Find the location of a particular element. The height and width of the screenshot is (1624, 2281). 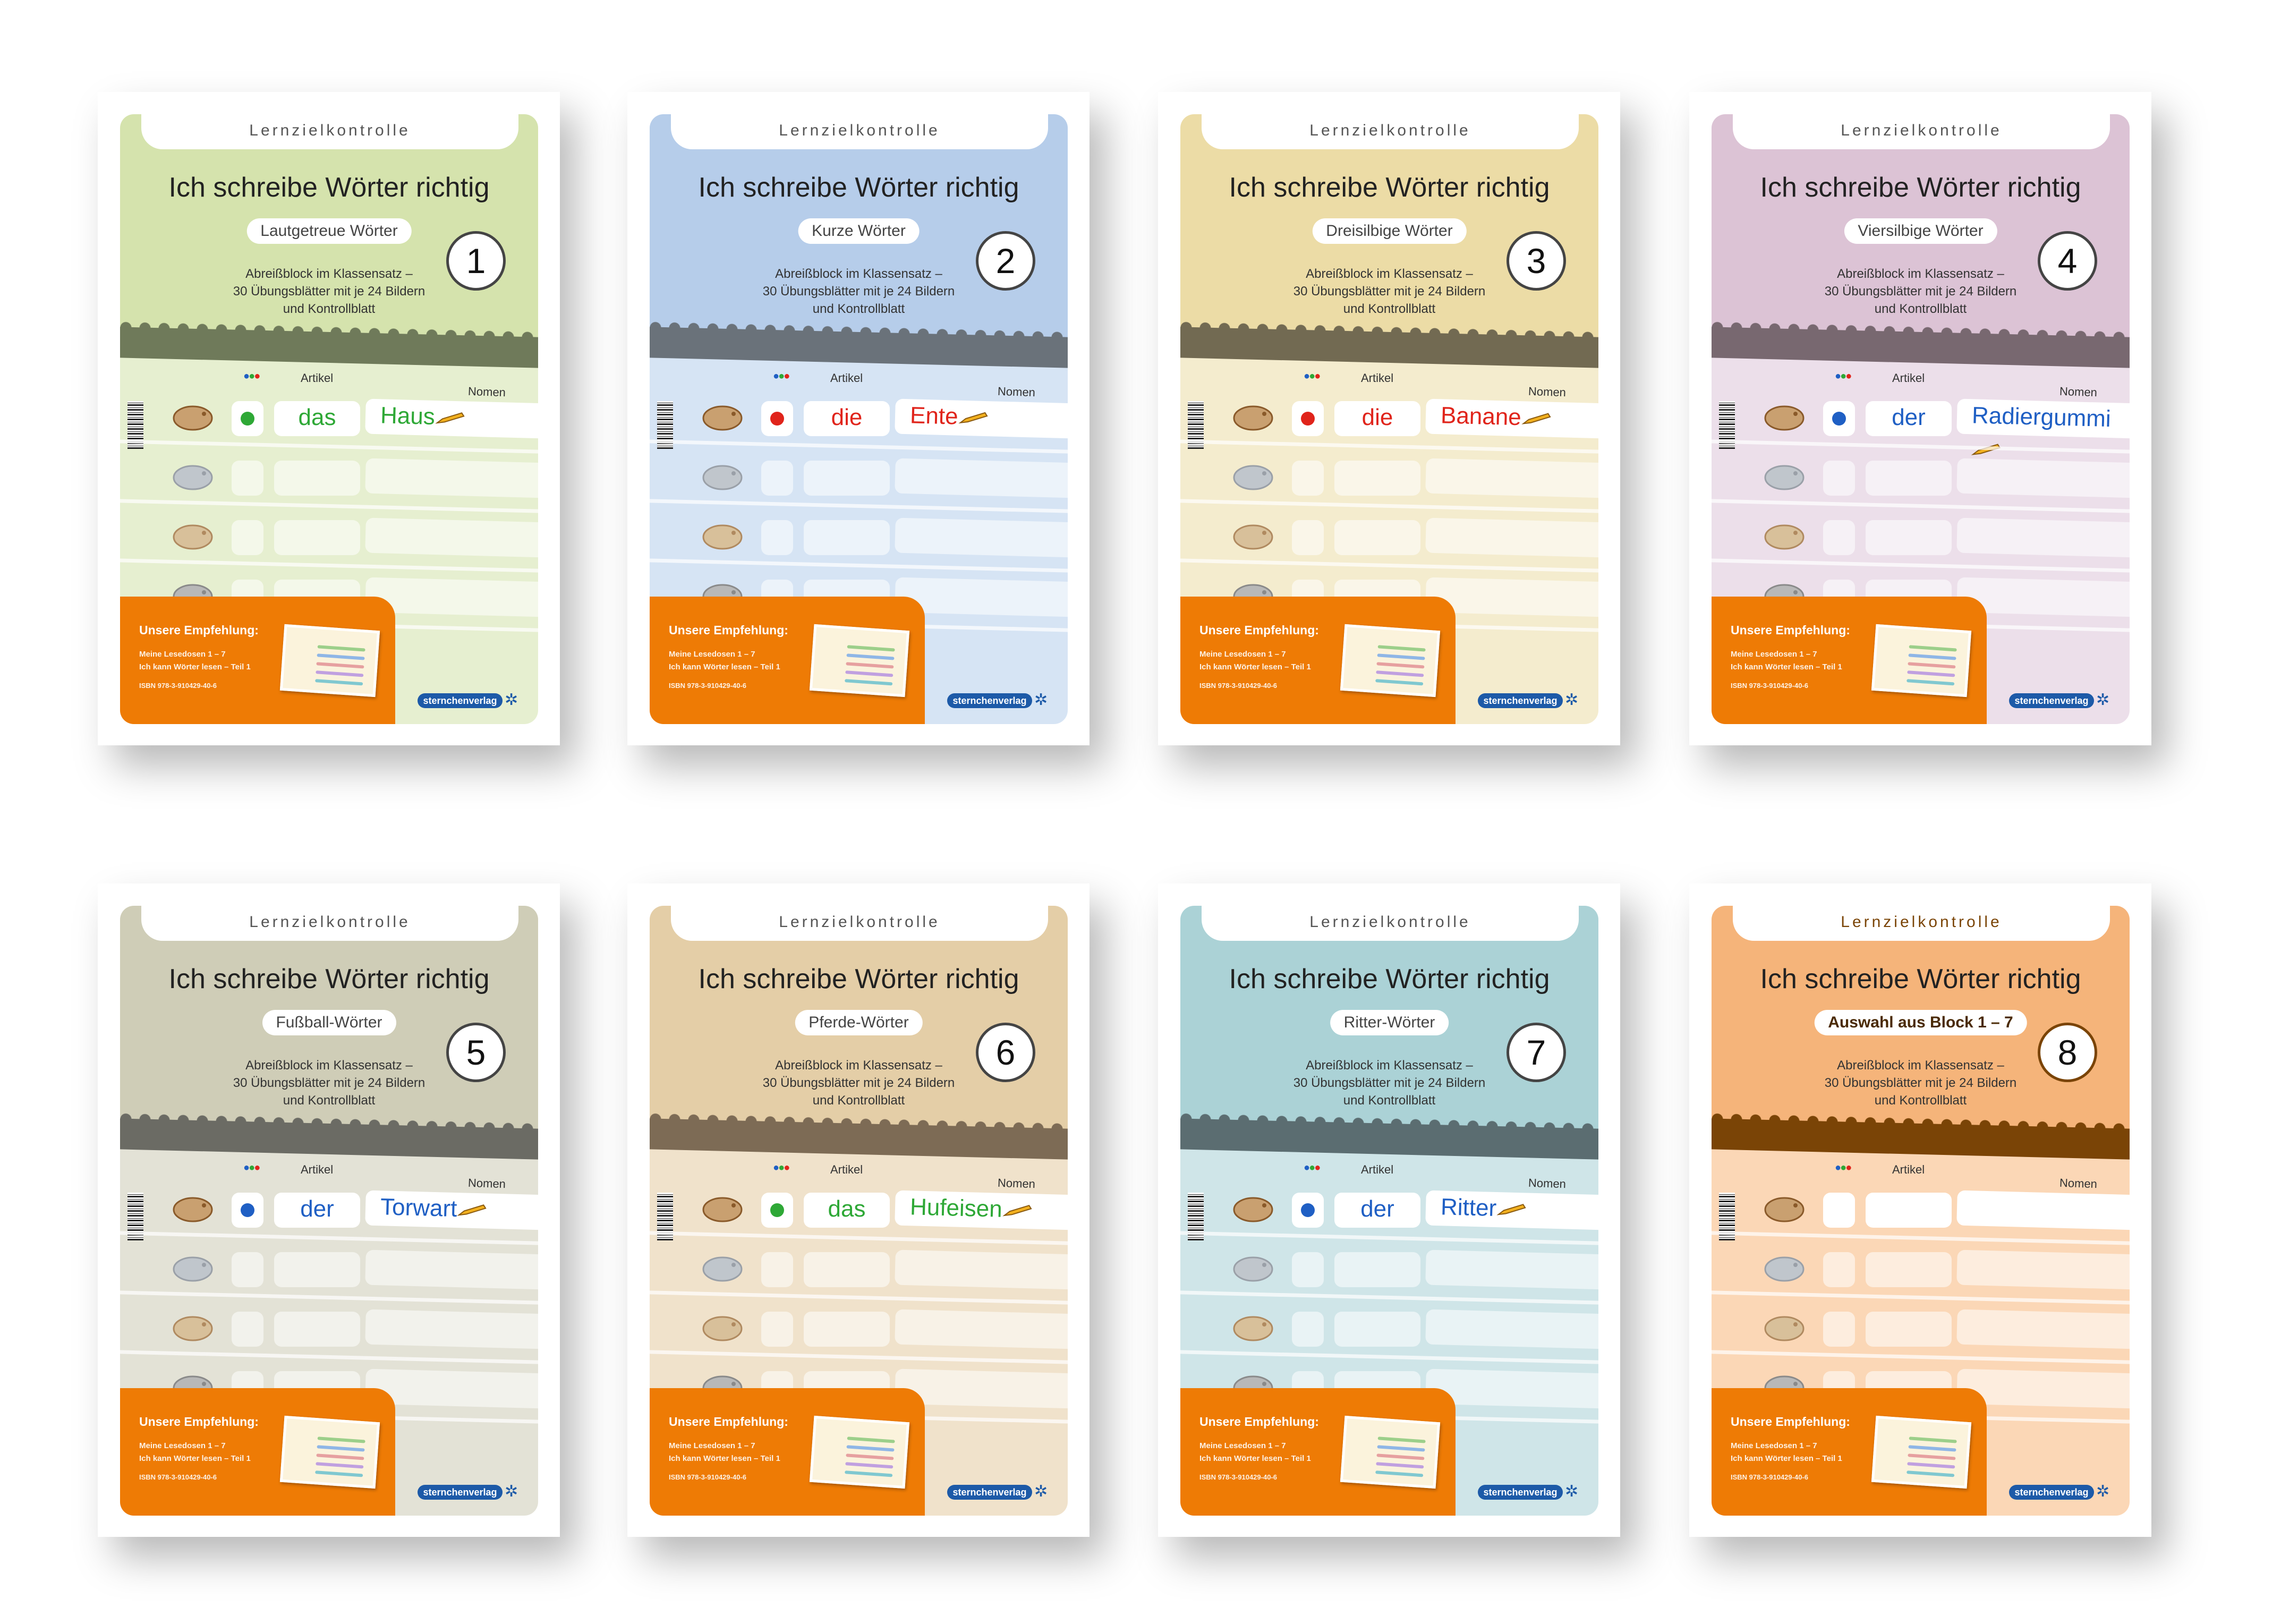

subtitle-badge: Pferde-Wörter is located at coordinates (859, 1022).